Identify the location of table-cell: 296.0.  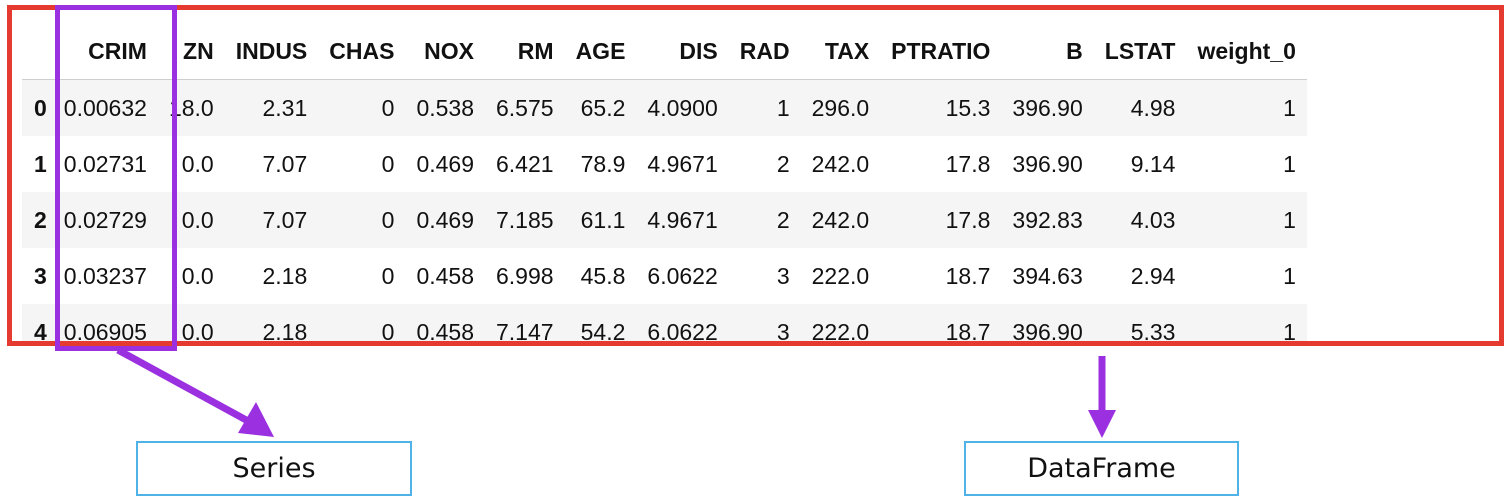
(840, 107).